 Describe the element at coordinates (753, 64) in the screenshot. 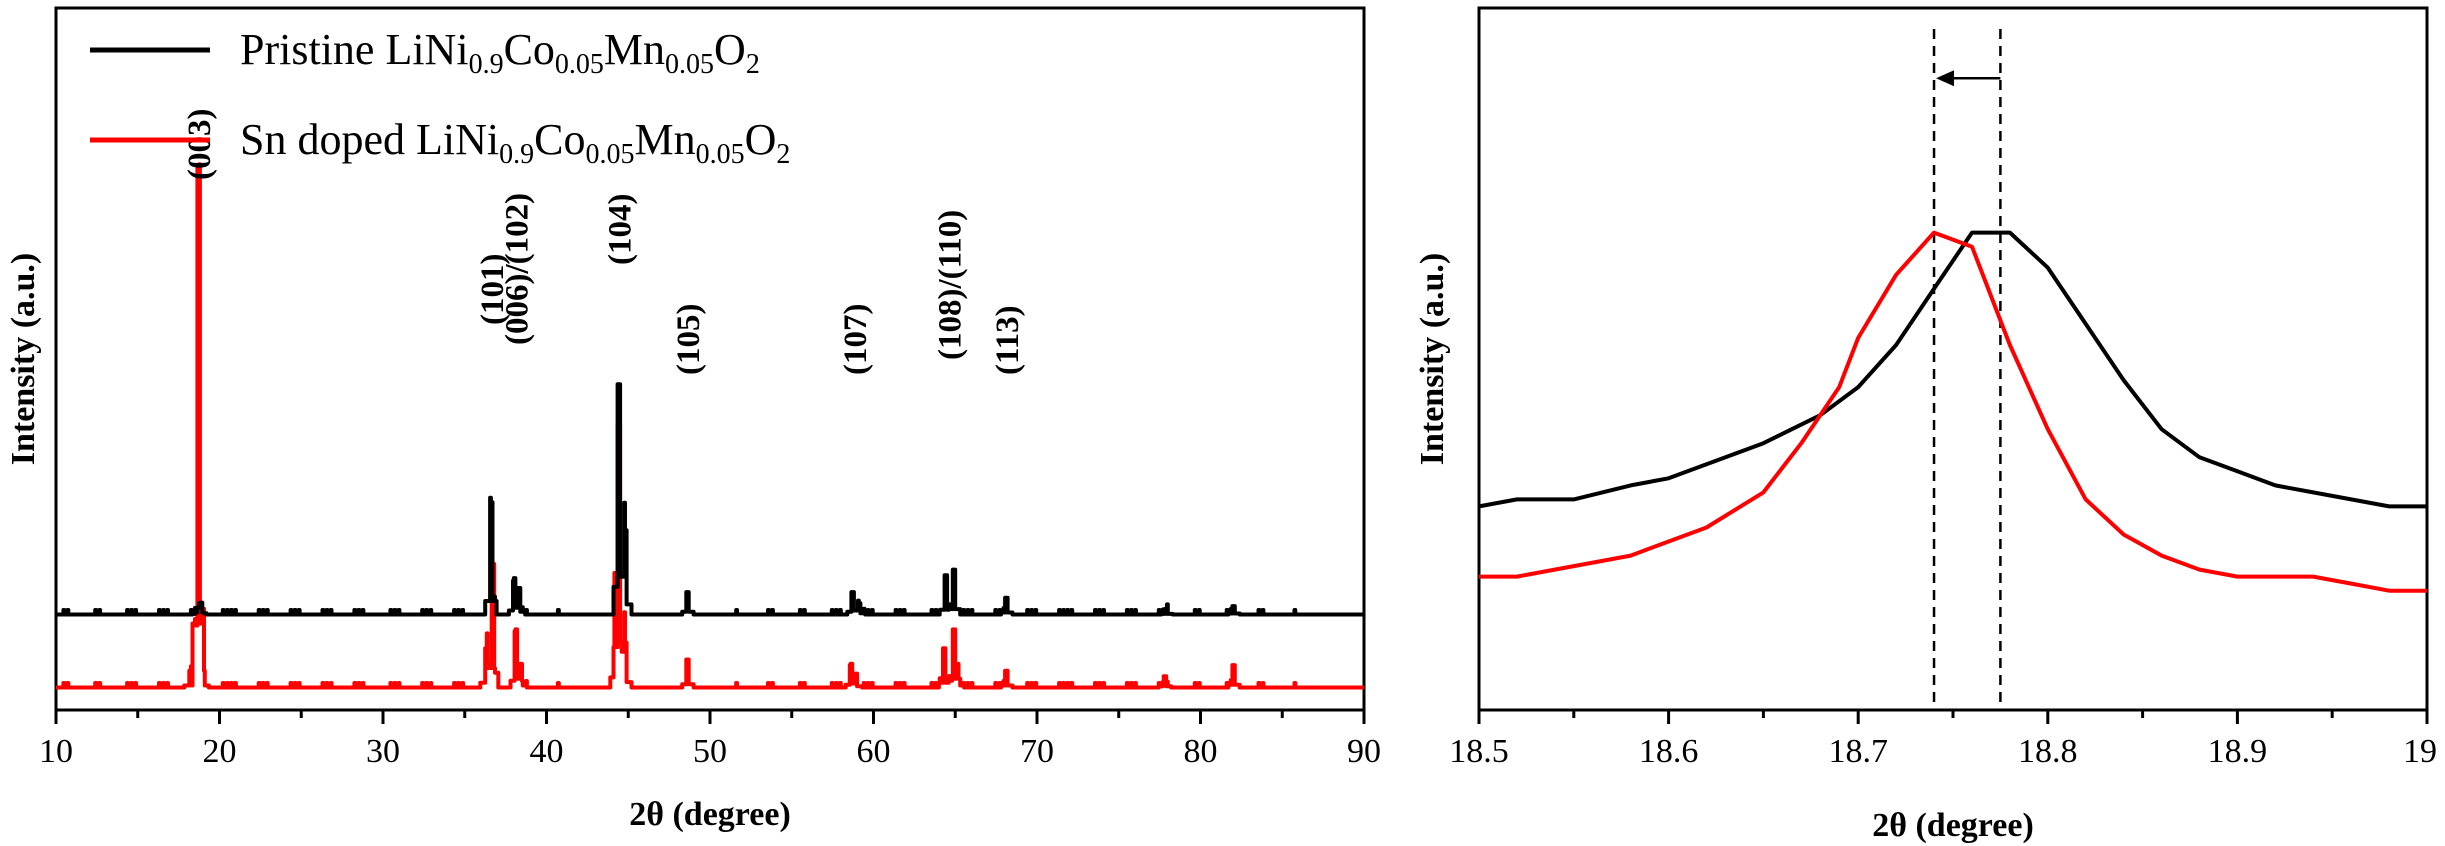

I see `legend-pristine-sub: 2` at that location.